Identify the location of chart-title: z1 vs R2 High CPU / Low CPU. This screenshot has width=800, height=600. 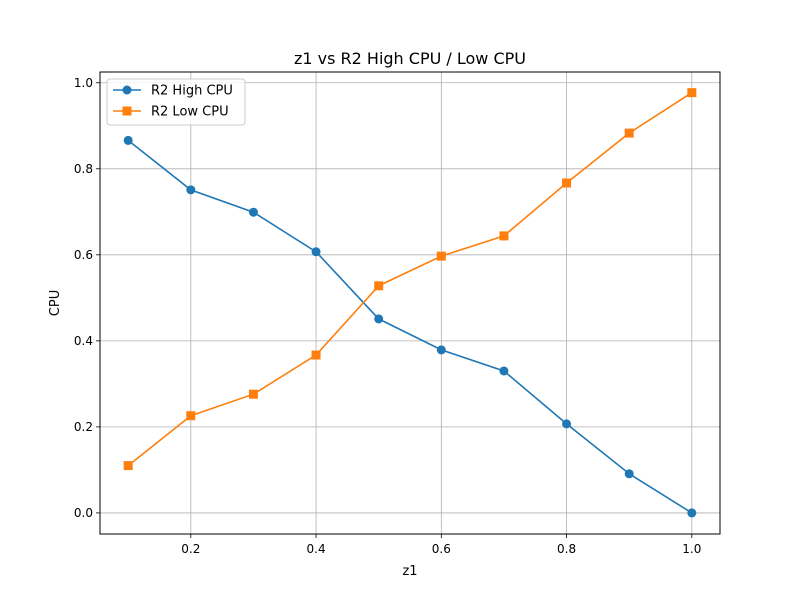
(410, 58).